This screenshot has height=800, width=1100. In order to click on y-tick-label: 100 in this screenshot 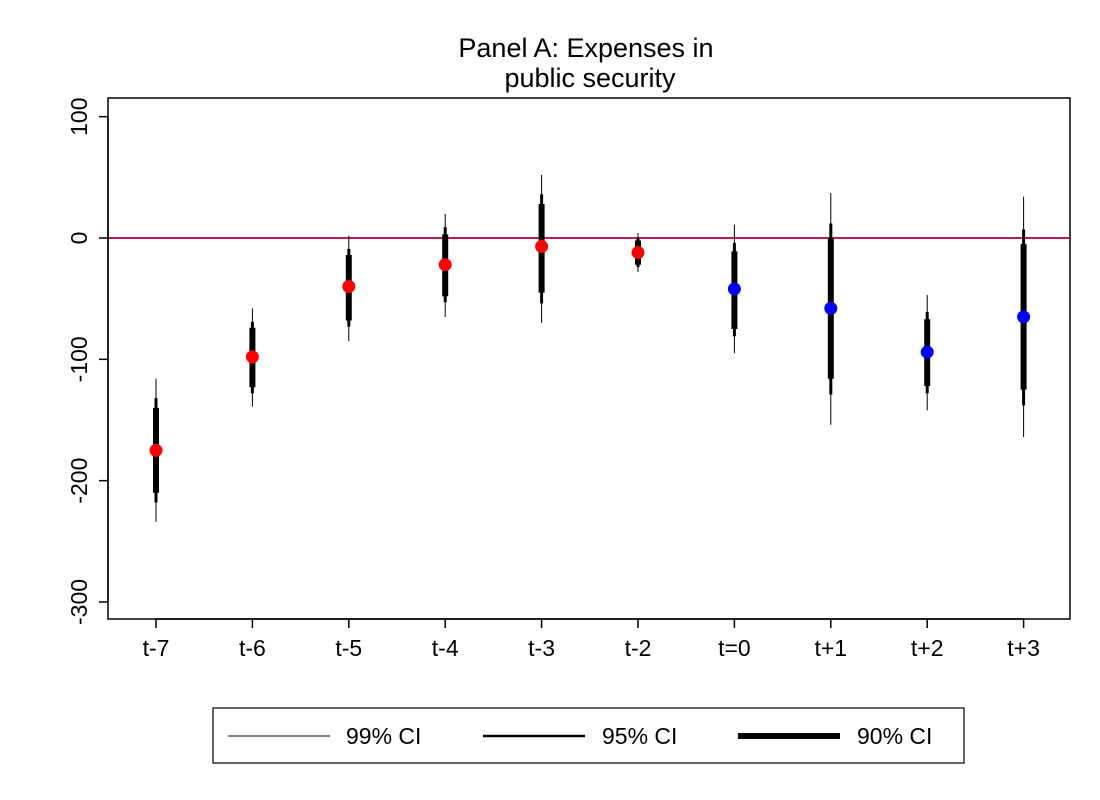, I will do `click(79, 116)`.